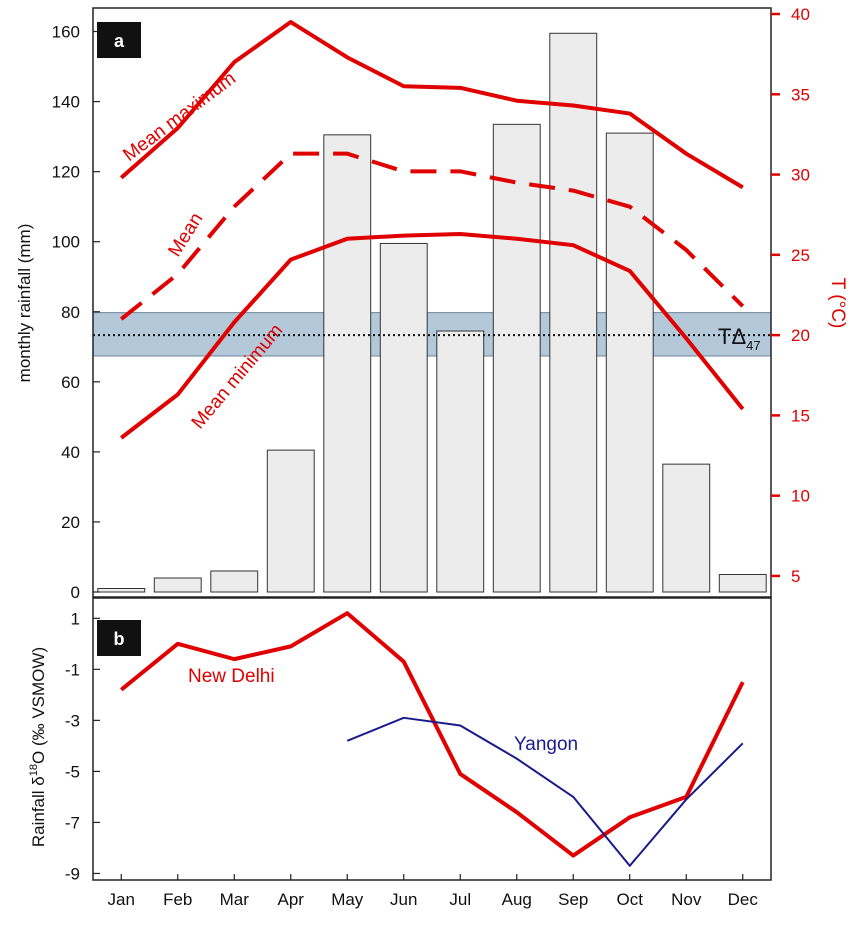  I want to click on month-tick-apr: Apr, so click(291, 899).